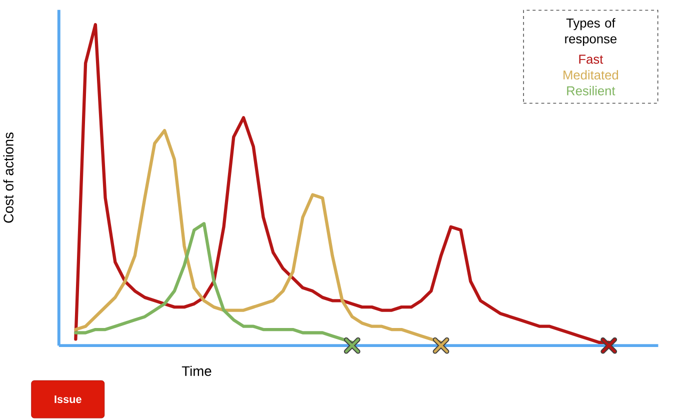 This screenshot has width=675, height=419. Describe the element at coordinates (8, 177) in the screenshot. I see `y-axis-title: Cost of actions` at that location.